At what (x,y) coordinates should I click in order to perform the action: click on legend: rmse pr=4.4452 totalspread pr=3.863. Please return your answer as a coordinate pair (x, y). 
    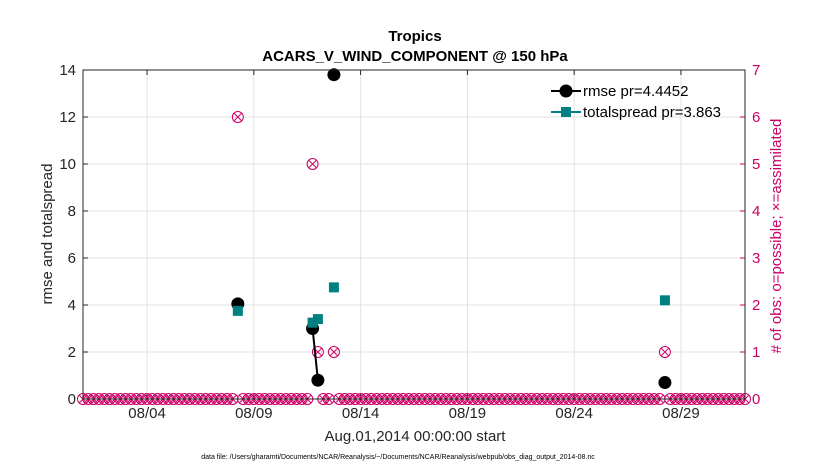
    Looking at the image, I should click on (636, 102).